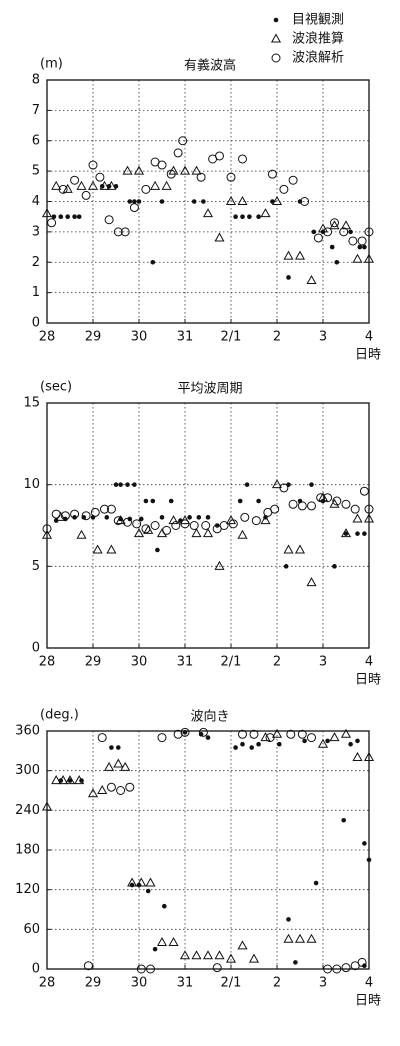  Describe the element at coordinates (185, 337) in the screenshot. I see `x-tick-label: 31` at that location.